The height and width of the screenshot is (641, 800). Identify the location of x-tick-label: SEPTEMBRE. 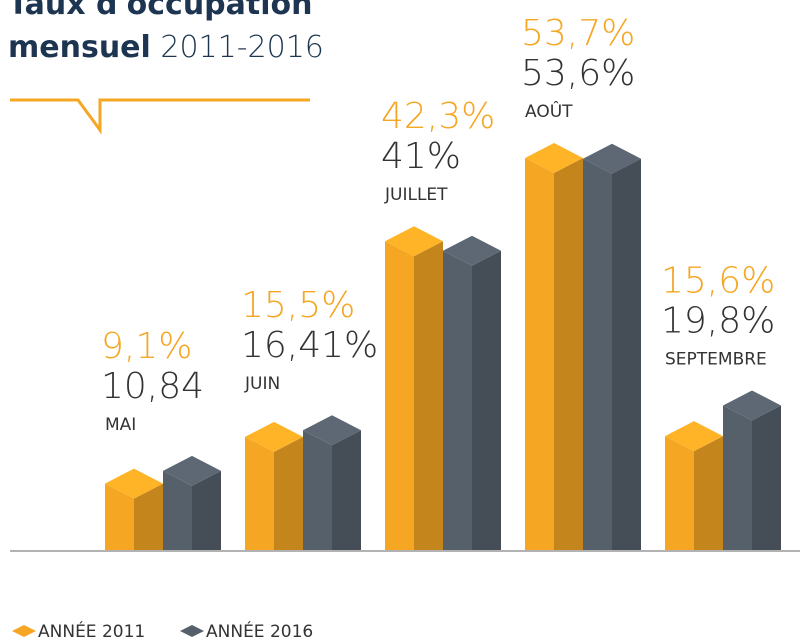
(716, 359).